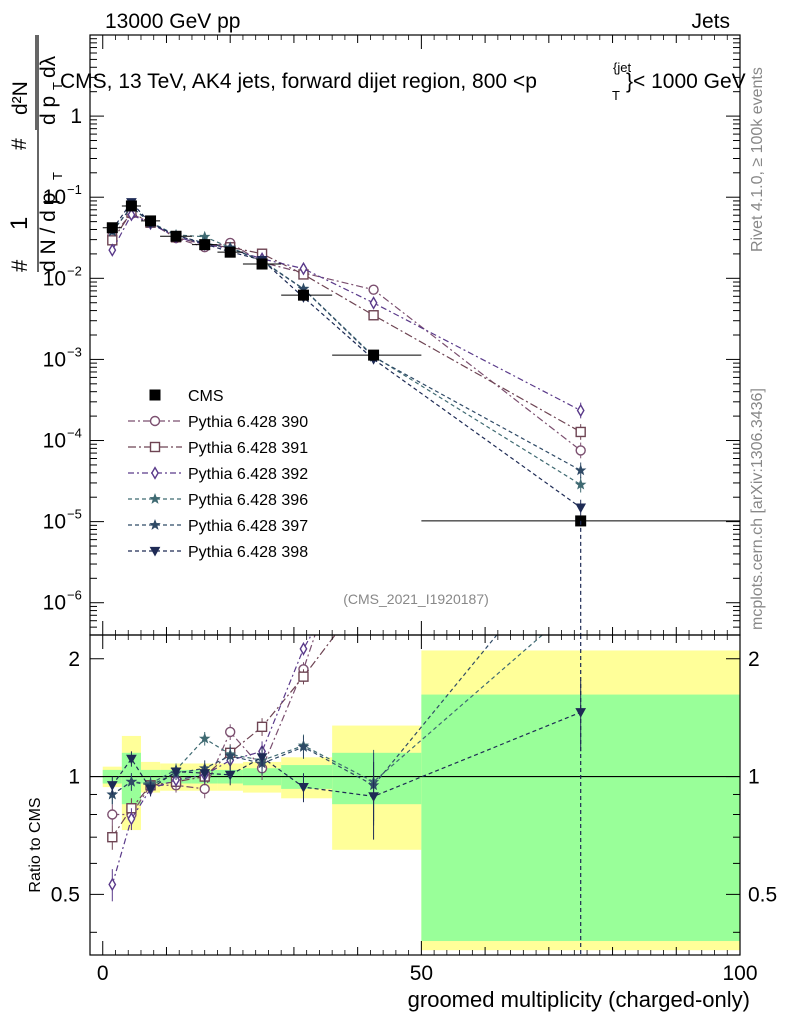 The height and width of the screenshot is (1024, 786). Describe the element at coordinates (74, 595) in the screenshot. I see `y-tick-exponent: −6` at that location.